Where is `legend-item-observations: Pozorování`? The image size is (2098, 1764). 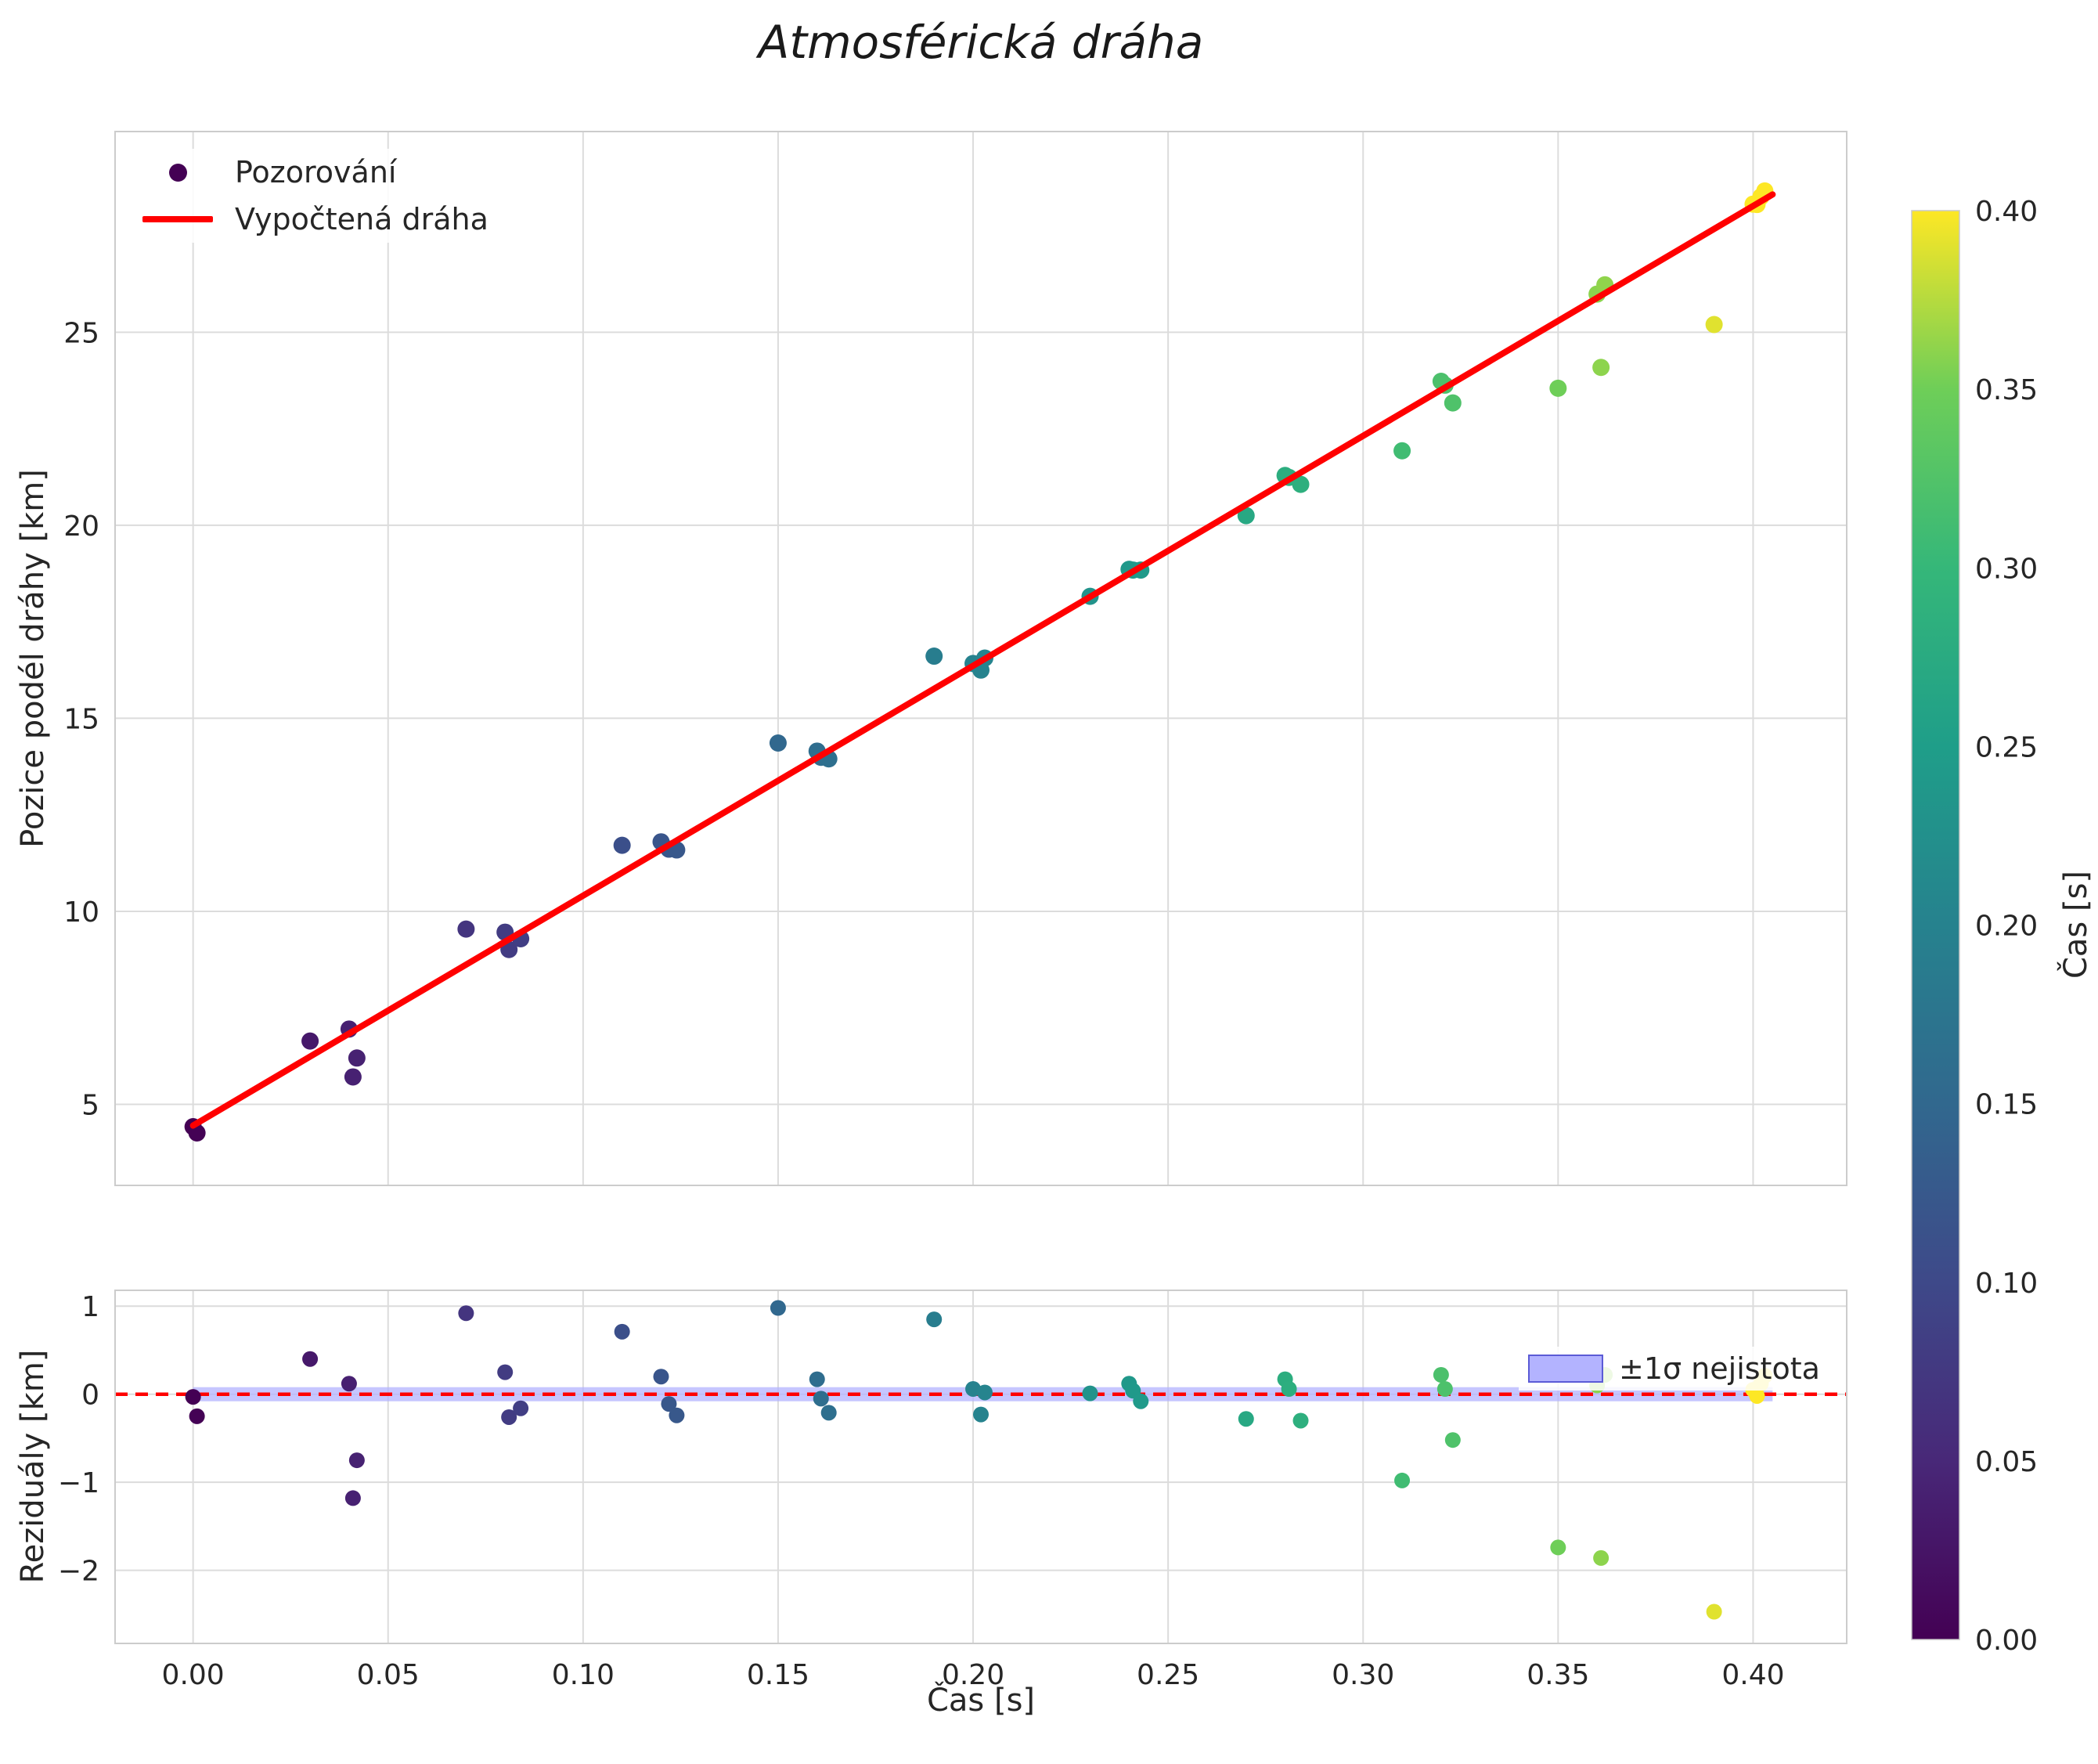 legend-item-observations: Pozorování is located at coordinates (315, 172).